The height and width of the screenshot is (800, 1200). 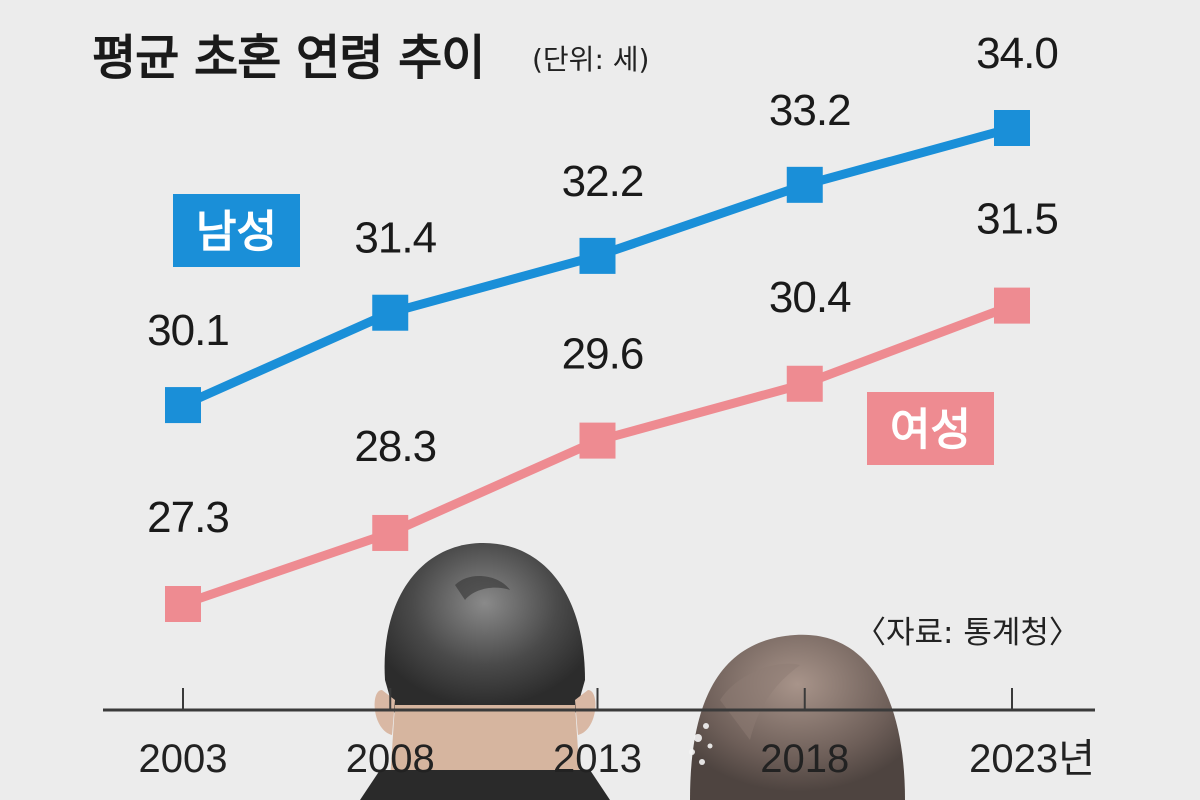 I want to click on data-label: 32.2, so click(x=603, y=181).